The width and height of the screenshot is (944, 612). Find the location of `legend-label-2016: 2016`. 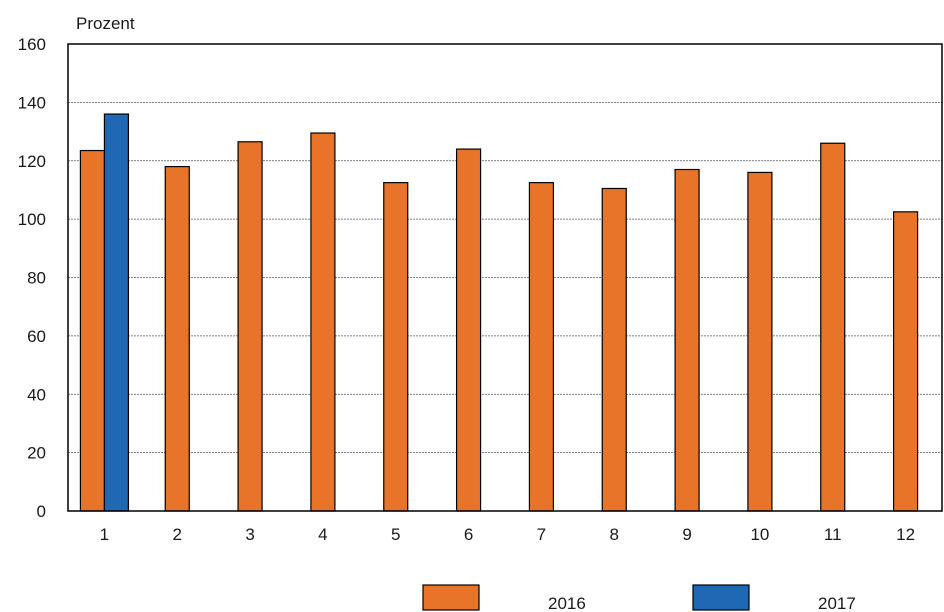

legend-label-2016: 2016 is located at coordinates (567, 603).